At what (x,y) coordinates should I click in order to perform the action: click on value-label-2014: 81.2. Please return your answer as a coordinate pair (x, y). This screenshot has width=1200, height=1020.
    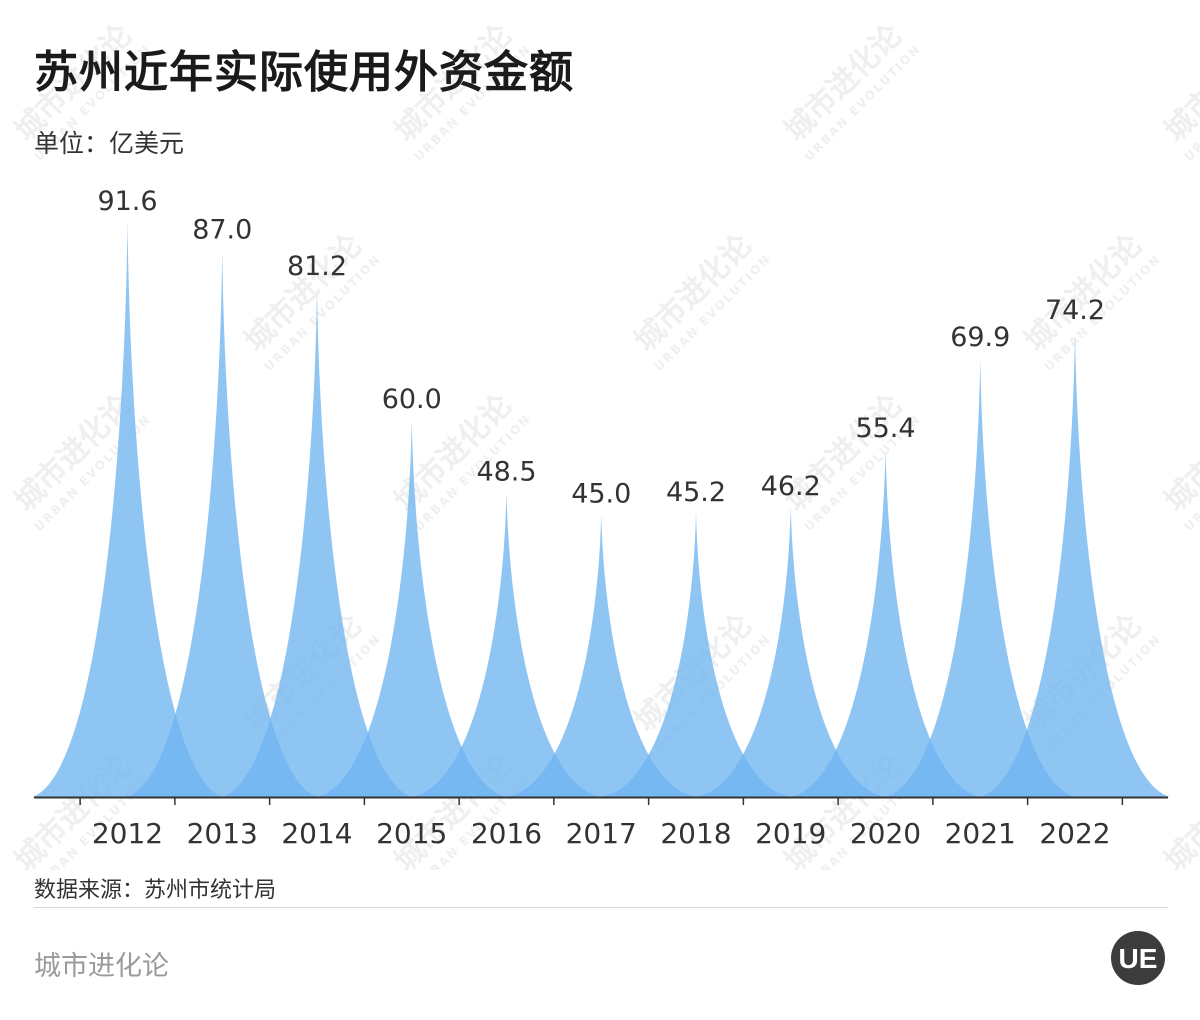
    Looking at the image, I should click on (317, 266).